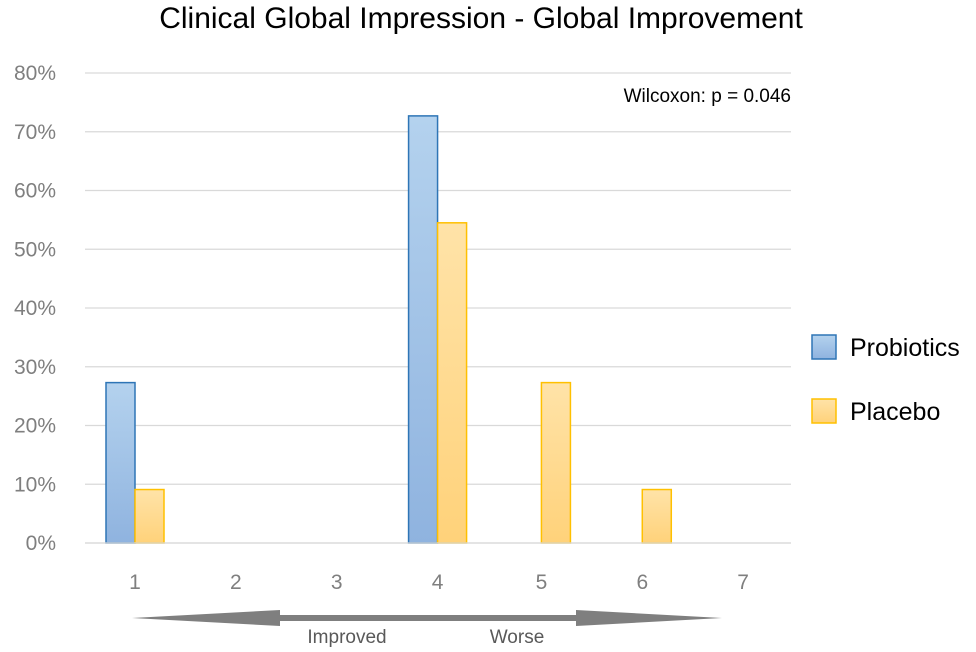 The width and height of the screenshot is (976, 652). Describe the element at coordinates (35, 484) in the screenshot. I see `y-tick-label: 10%` at that location.